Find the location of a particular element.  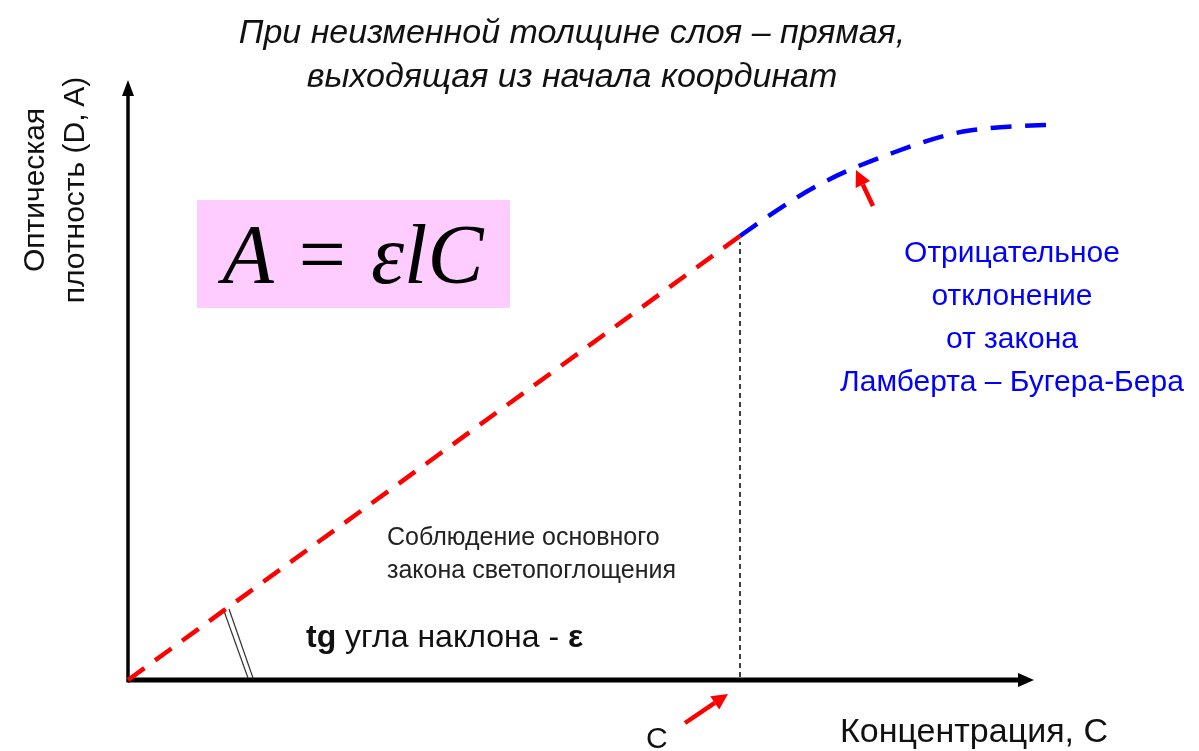

text: C is located at coordinates (657, 736).